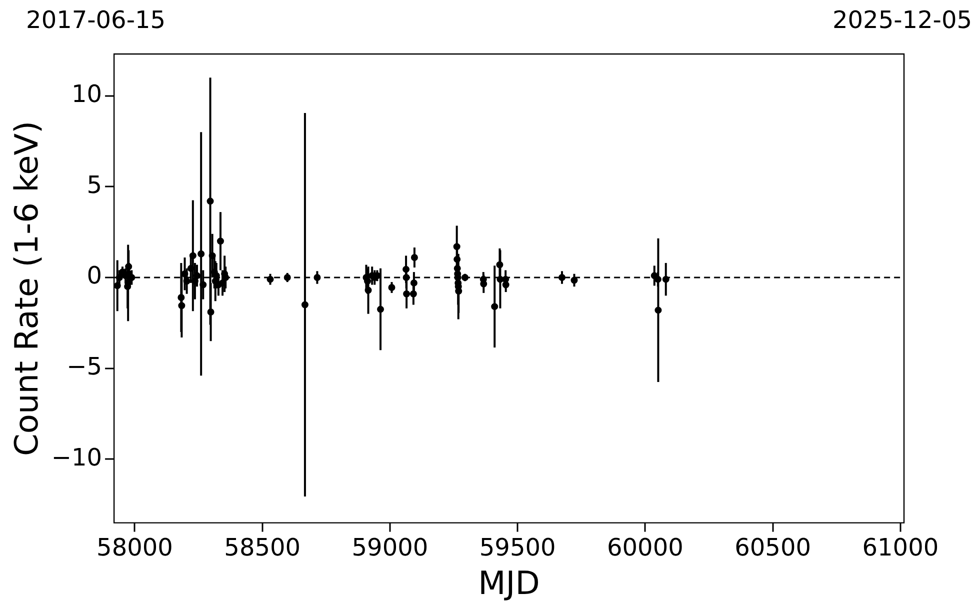 This screenshot has height=613, width=980. What do you see at coordinates (134, 547) in the screenshot?
I see `x-tick-label: 58000` at bounding box center [134, 547].